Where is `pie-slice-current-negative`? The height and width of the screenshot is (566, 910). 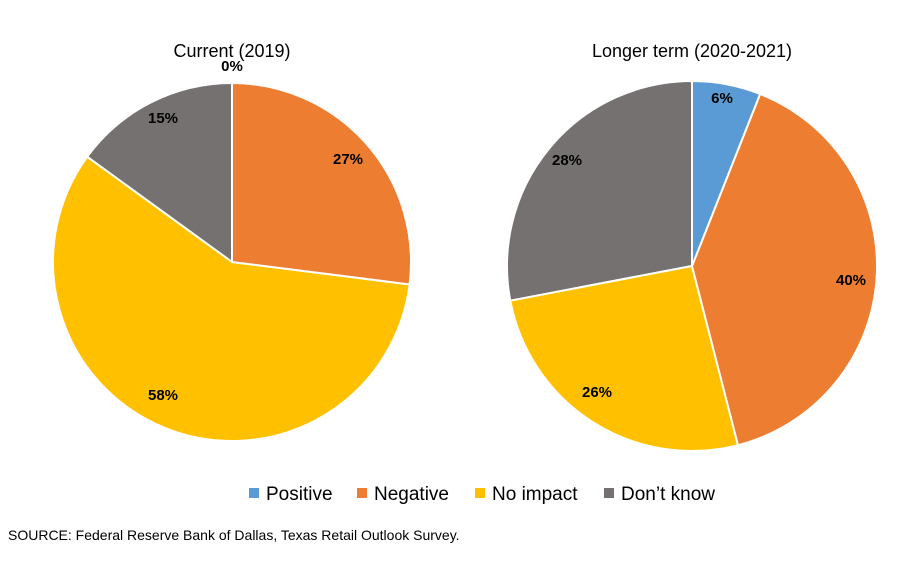 pie-slice-current-negative is located at coordinates (321, 184).